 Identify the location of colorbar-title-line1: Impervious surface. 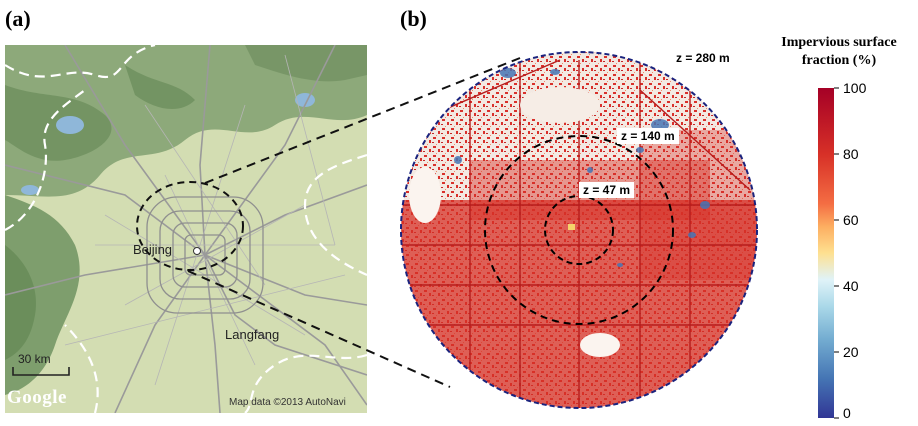
(839, 42).